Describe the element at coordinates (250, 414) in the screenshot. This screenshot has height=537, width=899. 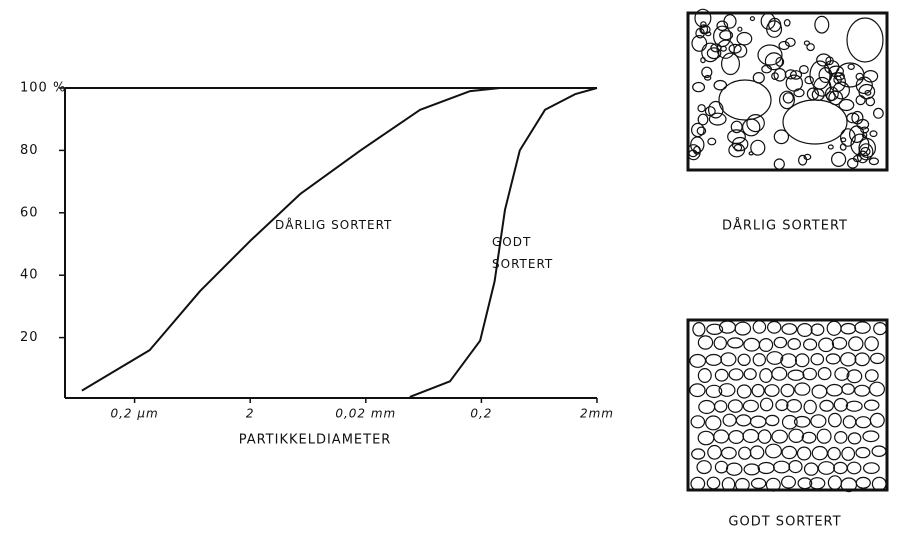
I see `x-tick-label: 2` at that location.